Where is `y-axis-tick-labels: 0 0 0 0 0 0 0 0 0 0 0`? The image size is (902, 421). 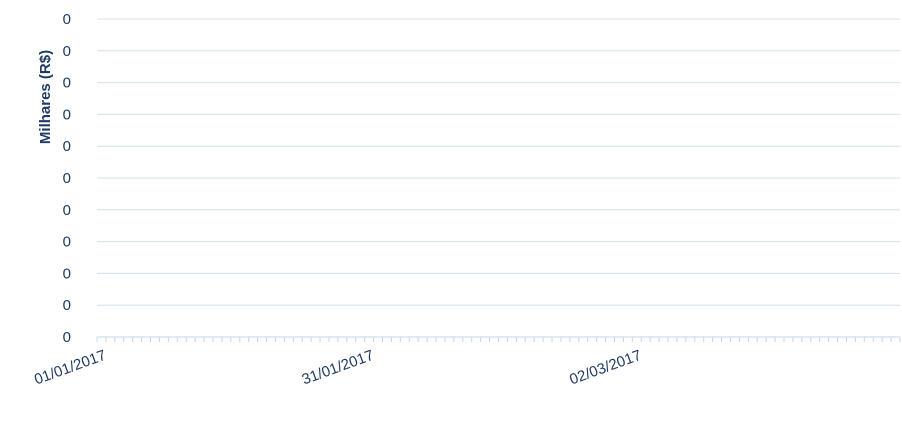
y-axis-tick-labels: 0 0 0 0 0 0 0 0 0 0 0 is located at coordinates (67, 178).